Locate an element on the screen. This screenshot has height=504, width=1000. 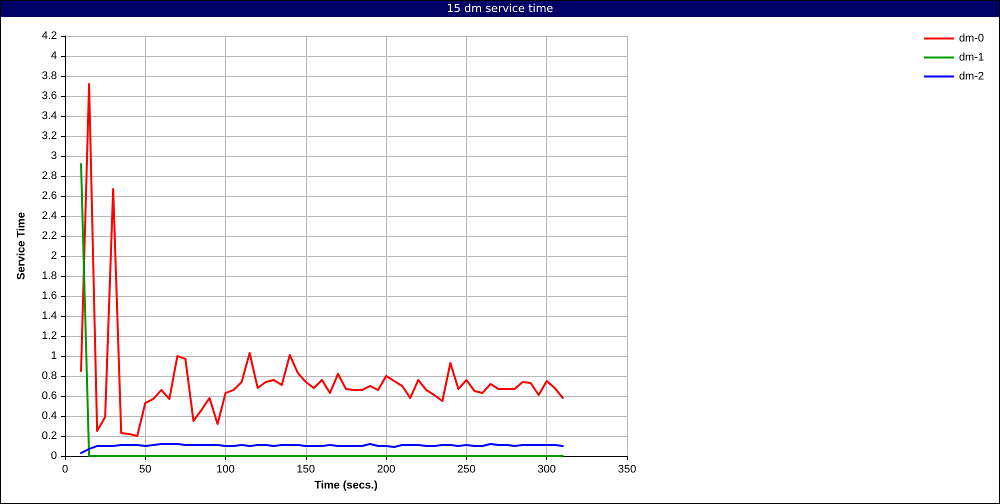
y-tick-label: 0.2 is located at coordinates (49, 436).